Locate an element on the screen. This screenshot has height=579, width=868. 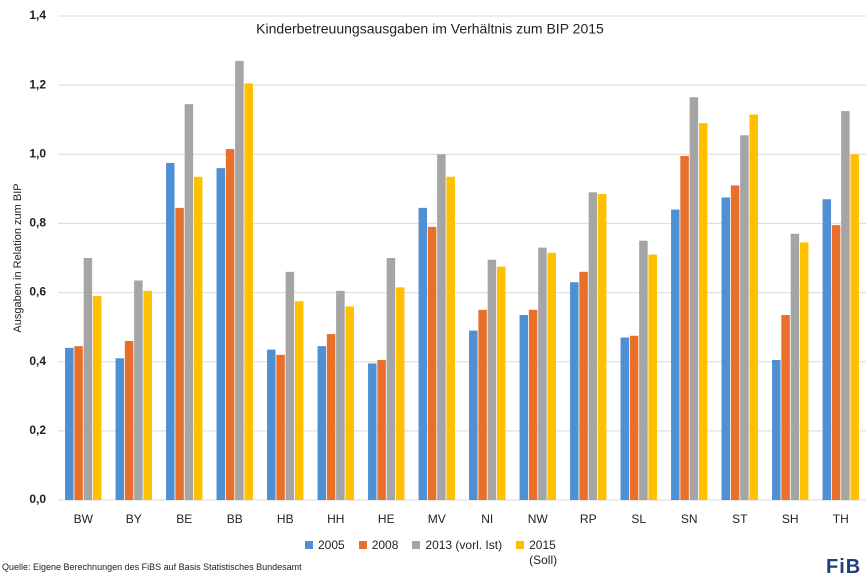
y-tick-label: 1,4 is located at coordinates (37, 15).